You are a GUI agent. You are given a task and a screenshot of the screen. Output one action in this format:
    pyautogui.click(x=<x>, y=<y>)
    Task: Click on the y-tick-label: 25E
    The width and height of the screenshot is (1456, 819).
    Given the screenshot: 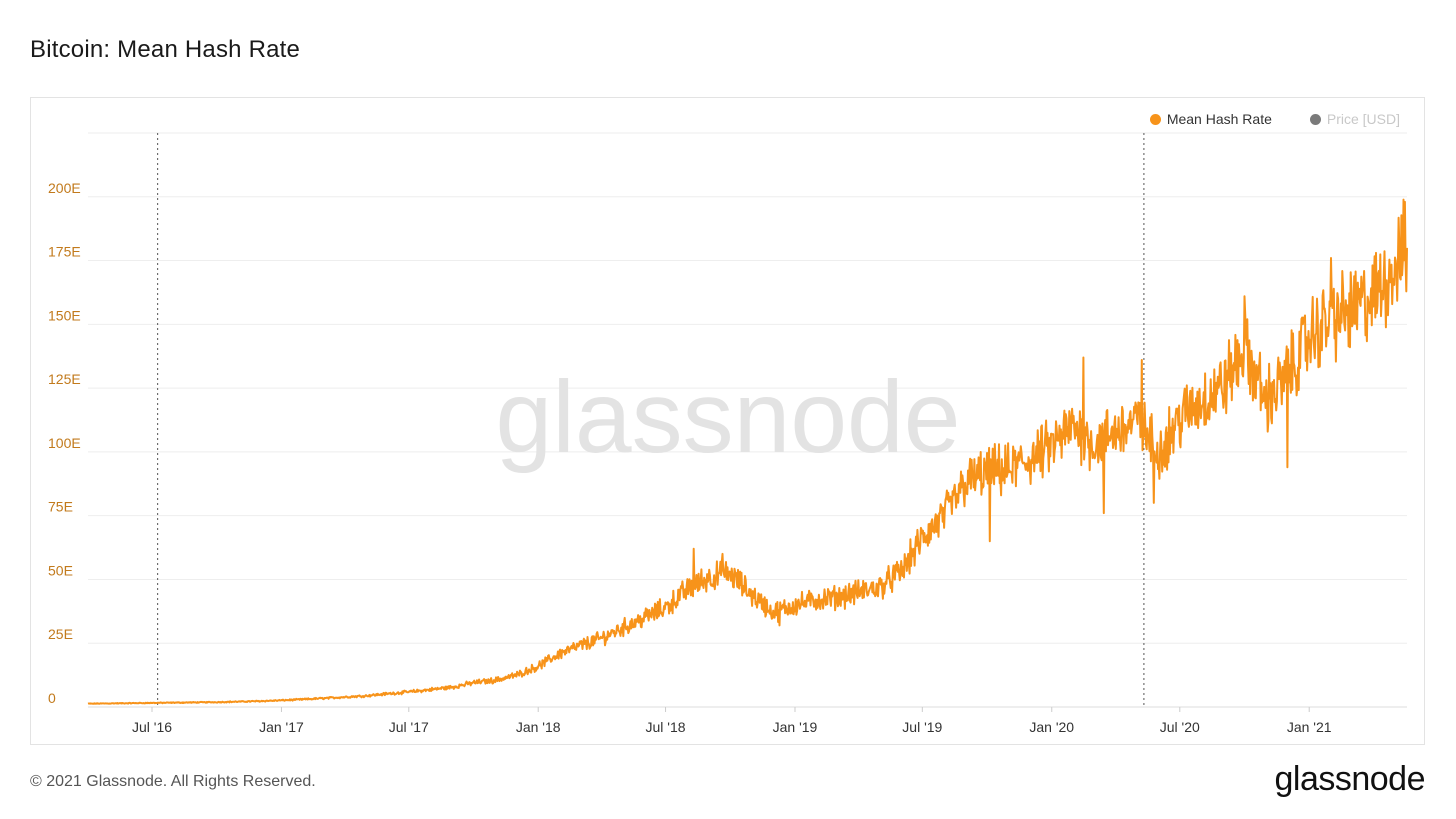 What is the action you would take?
    pyautogui.click(x=60, y=634)
    